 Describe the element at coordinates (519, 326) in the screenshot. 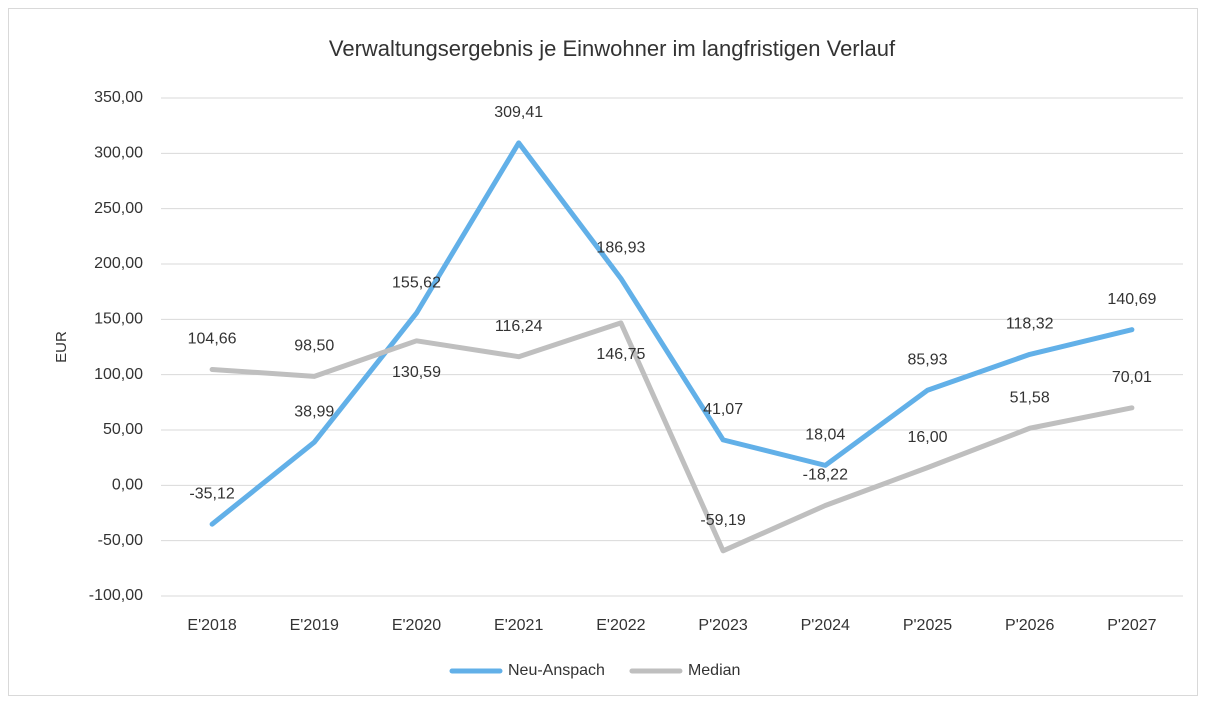

I see `data-label: 116,24` at that location.